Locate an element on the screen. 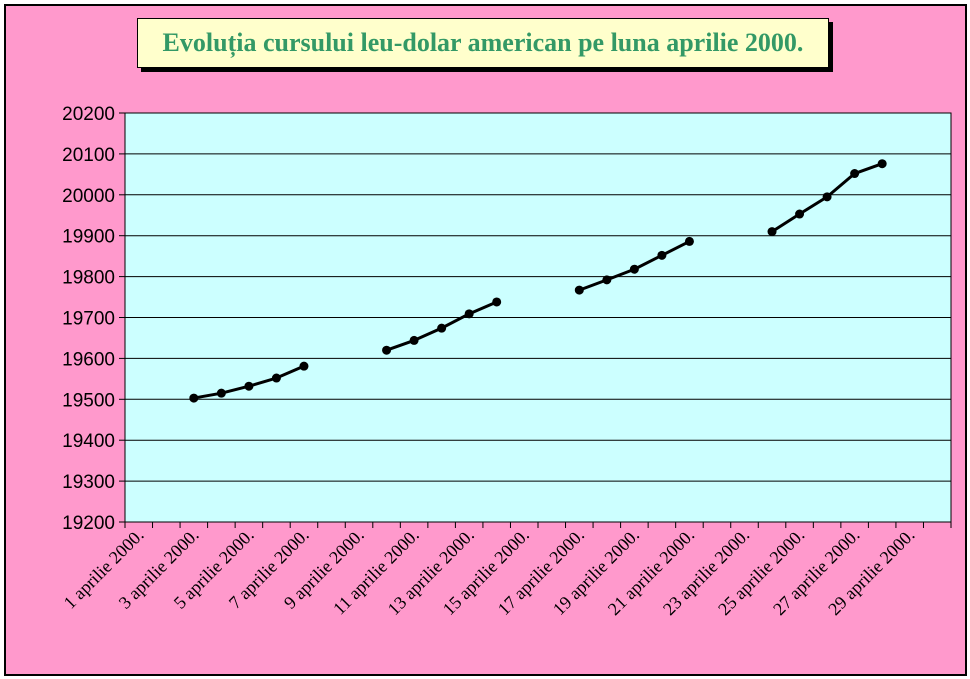 This screenshot has width=970, height=679. y-tick-label: 19300 is located at coordinates (88, 482).